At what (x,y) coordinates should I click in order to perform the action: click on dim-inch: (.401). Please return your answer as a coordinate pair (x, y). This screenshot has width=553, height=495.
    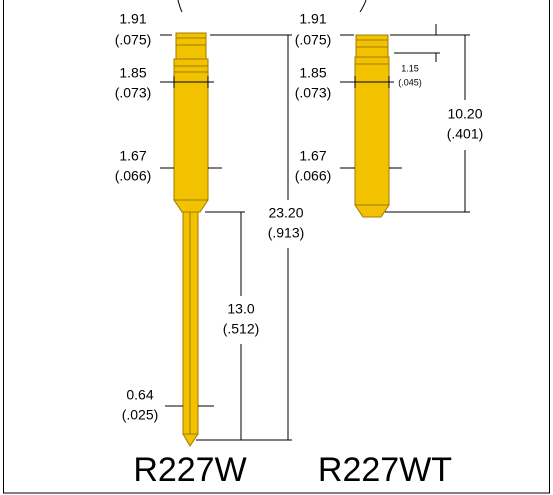
    Looking at the image, I should click on (465, 134).